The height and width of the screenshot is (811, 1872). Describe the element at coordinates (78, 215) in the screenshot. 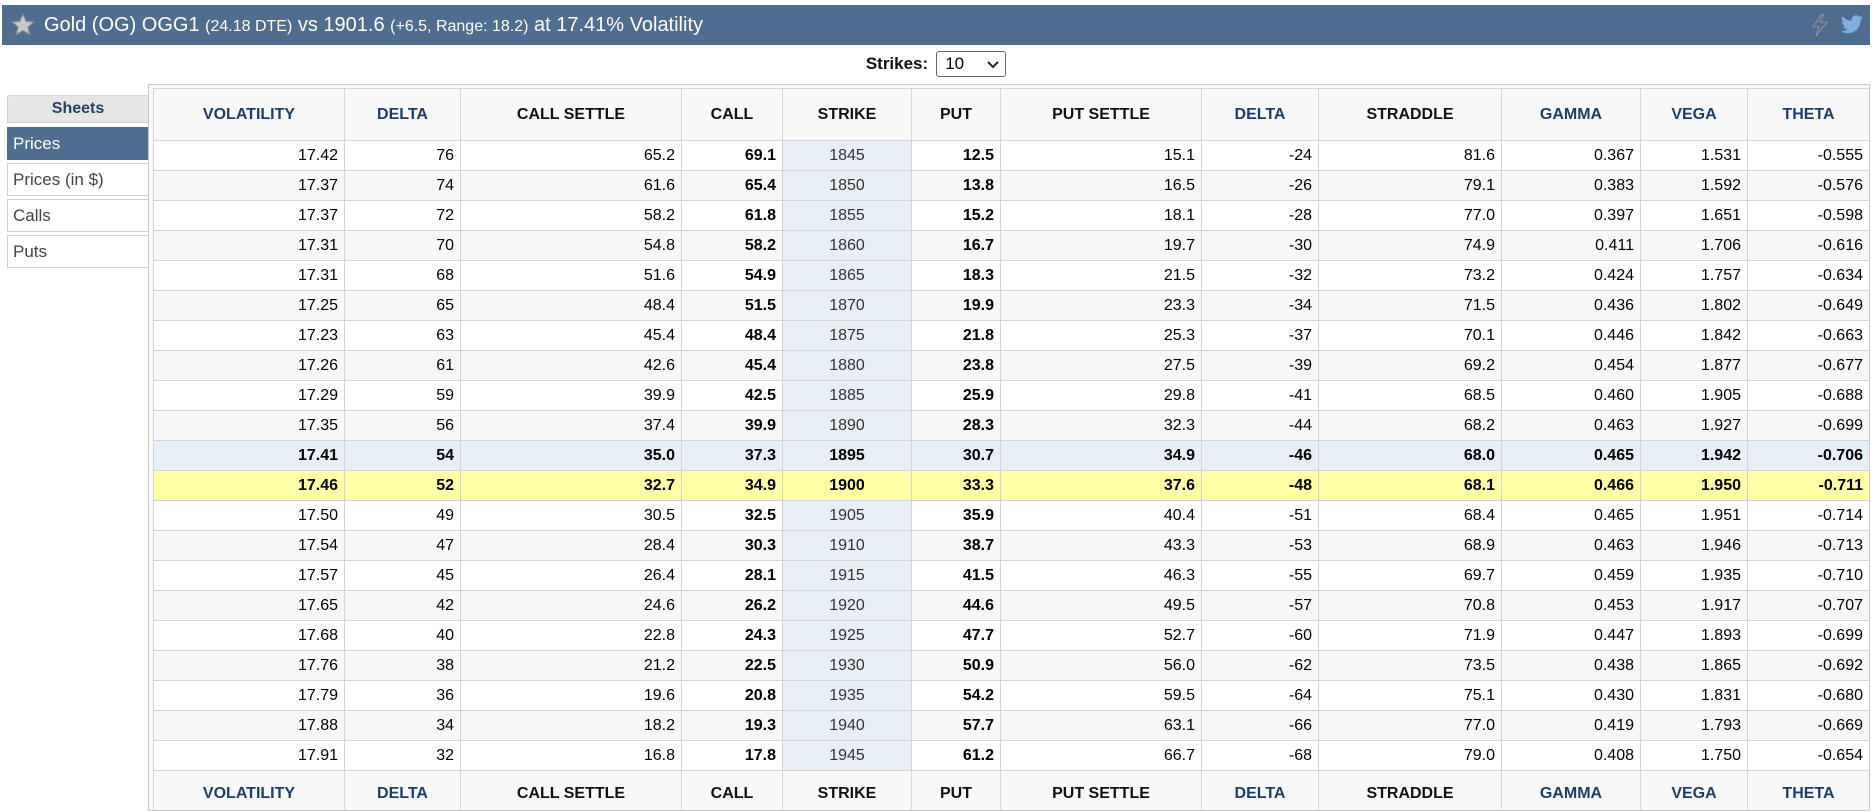

I see `sheet-item-calls: Calls` at that location.